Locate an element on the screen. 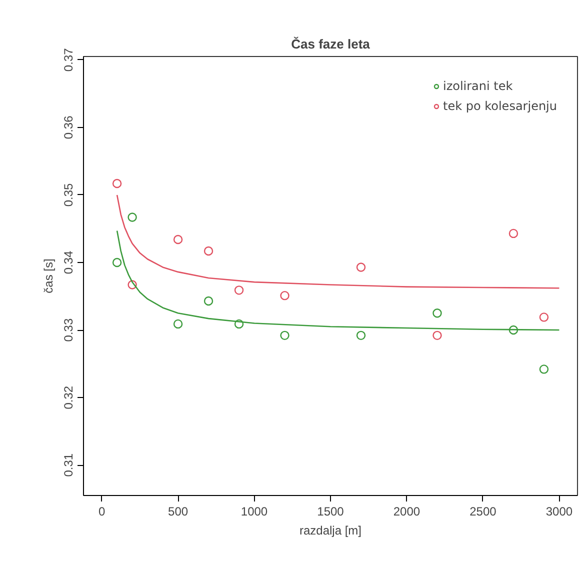 The width and height of the screenshot is (579, 568). x-tick-label: 2000 is located at coordinates (406, 511).